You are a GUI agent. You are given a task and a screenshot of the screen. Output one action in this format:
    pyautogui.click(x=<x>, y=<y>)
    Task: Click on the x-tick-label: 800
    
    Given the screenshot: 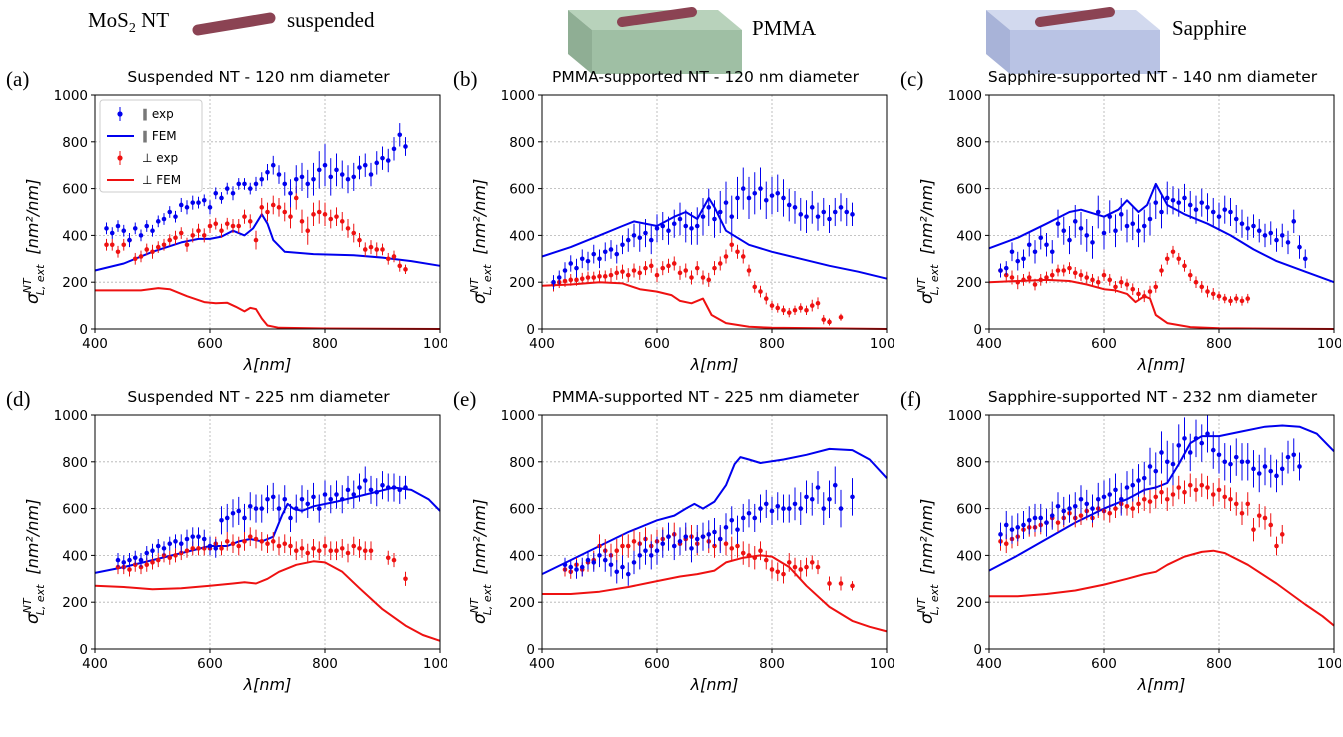 What is the action you would take?
    pyautogui.click(x=1219, y=344)
    